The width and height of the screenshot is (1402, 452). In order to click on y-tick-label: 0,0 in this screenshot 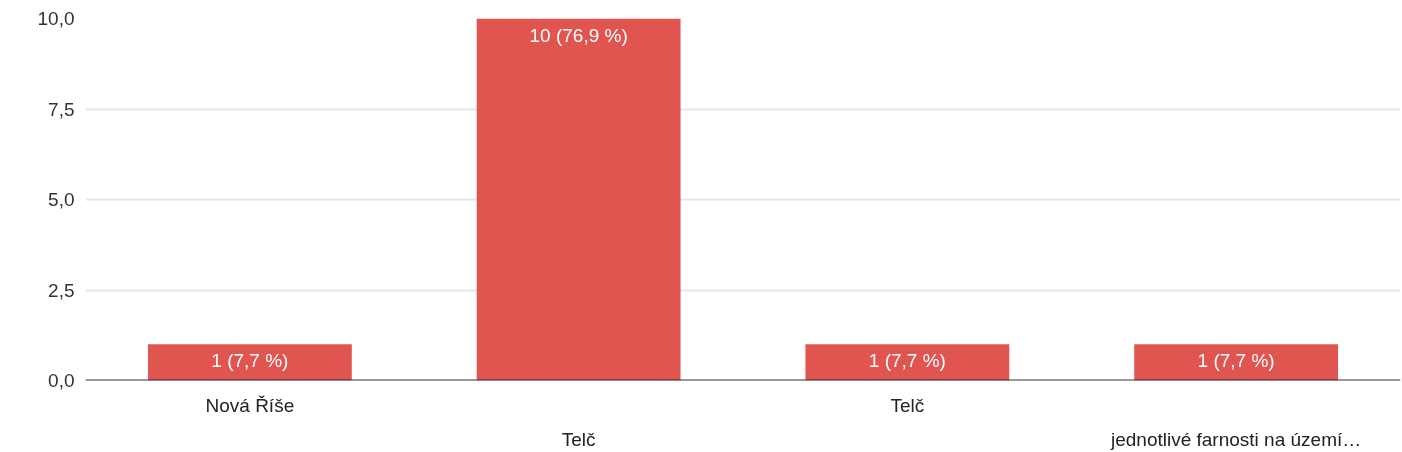, I will do `click(61, 380)`.